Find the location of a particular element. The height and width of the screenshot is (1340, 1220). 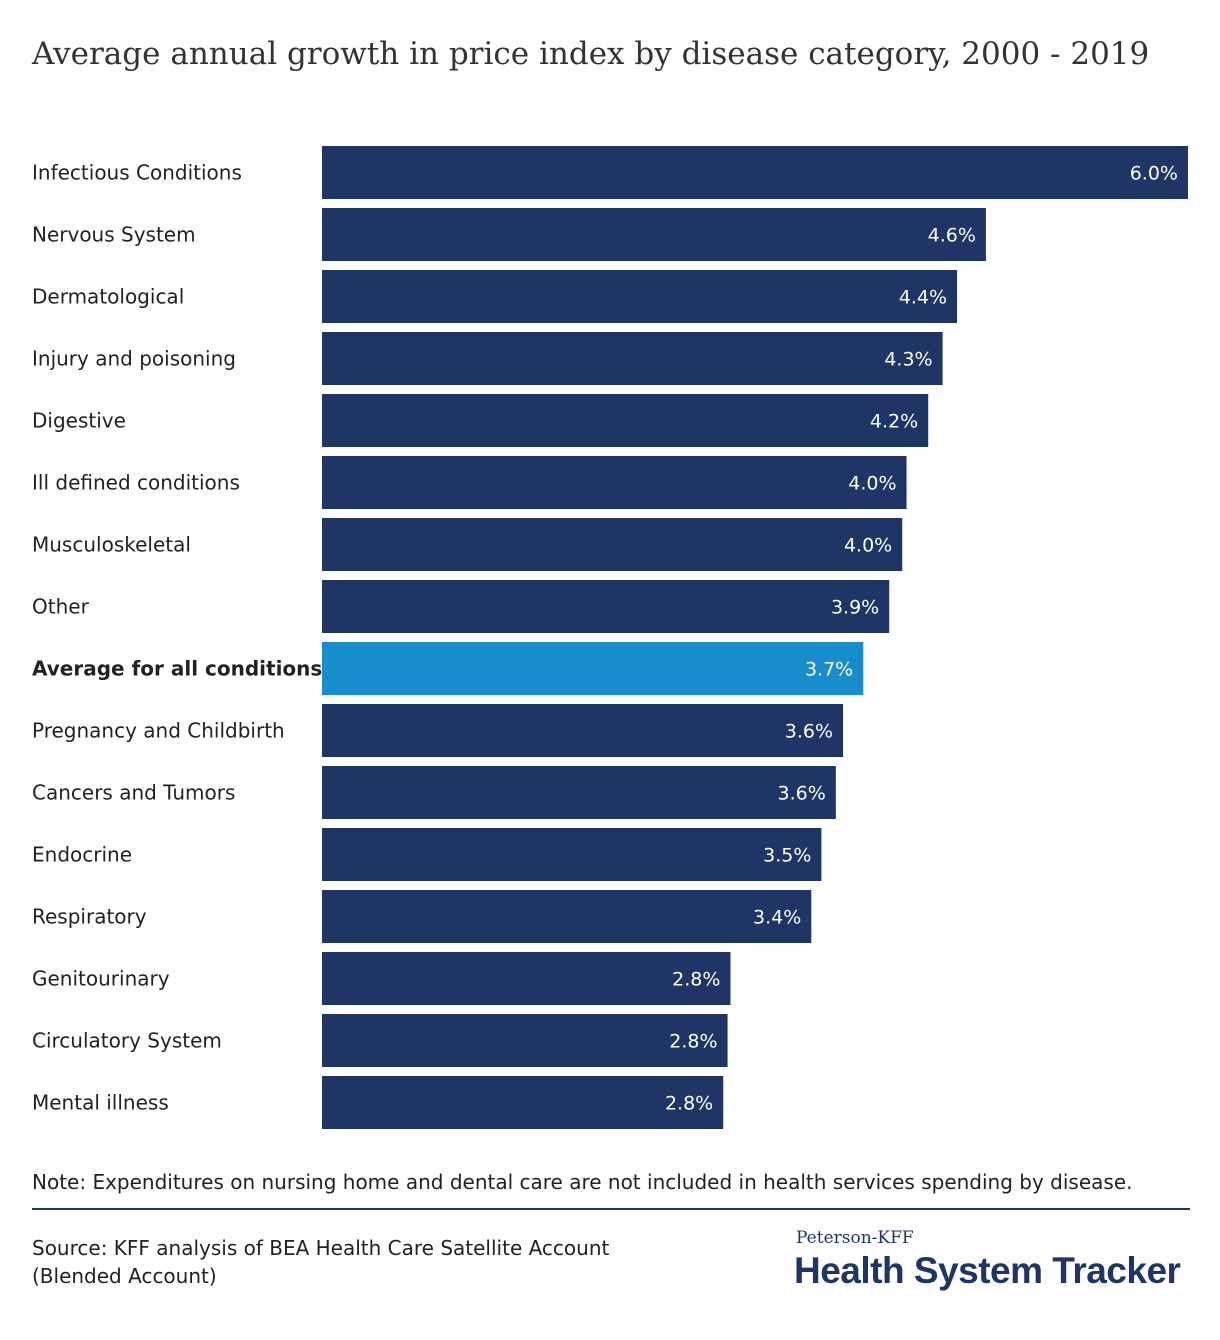

category-label: Respiratory is located at coordinates (89, 917).